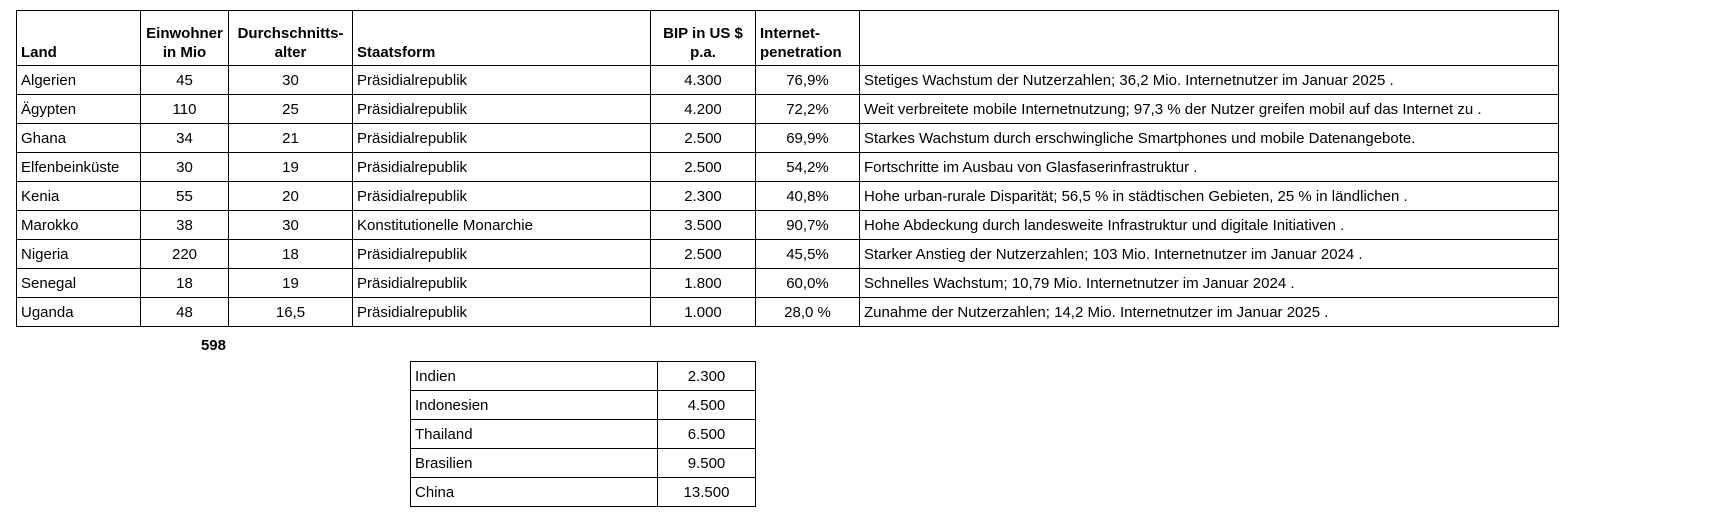 Image resolution: width=1723 pixels, height=532 pixels. I want to click on cell-alter: 18, so click(290, 254).